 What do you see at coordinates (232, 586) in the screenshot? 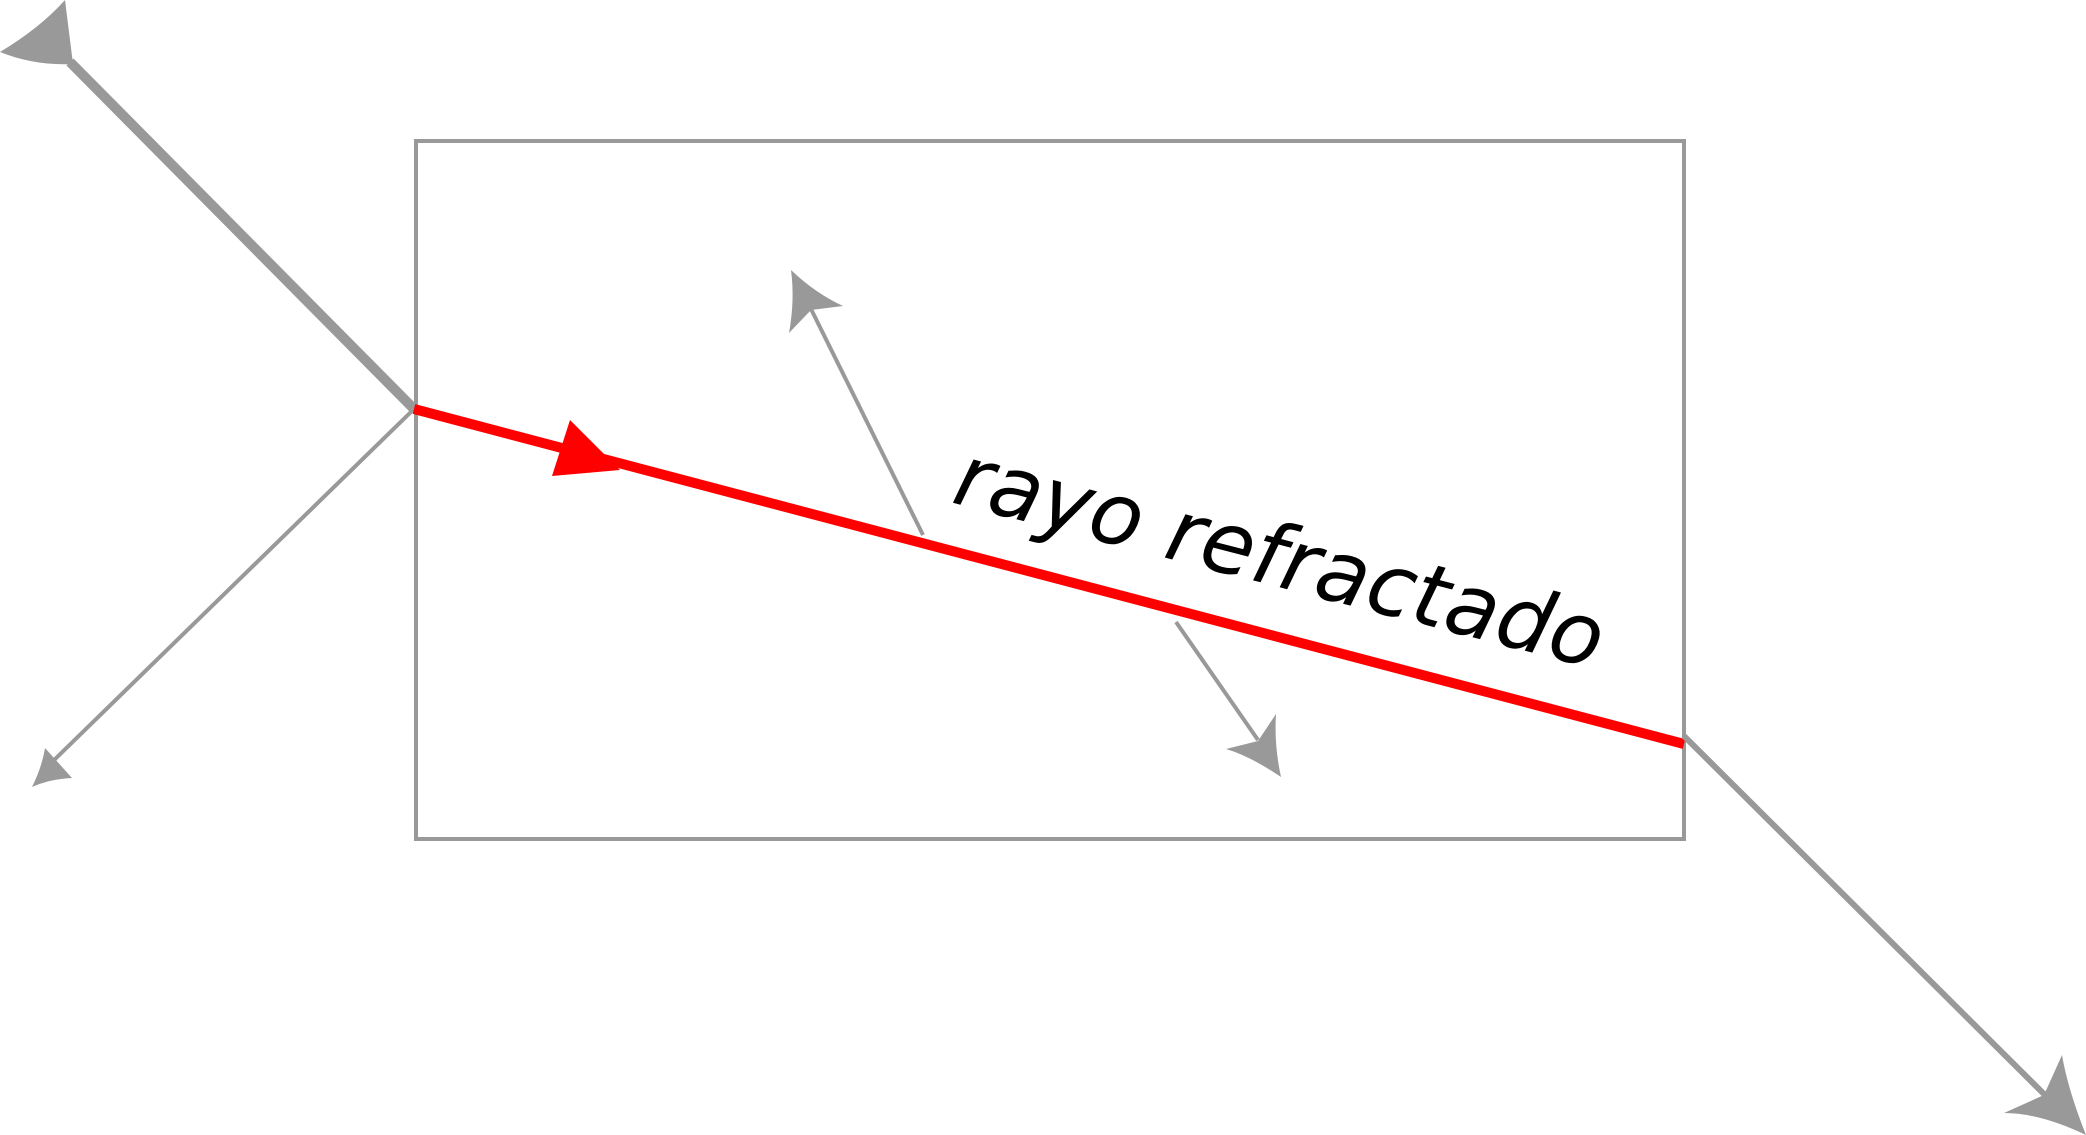
I see `reflected-ray` at bounding box center [232, 586].